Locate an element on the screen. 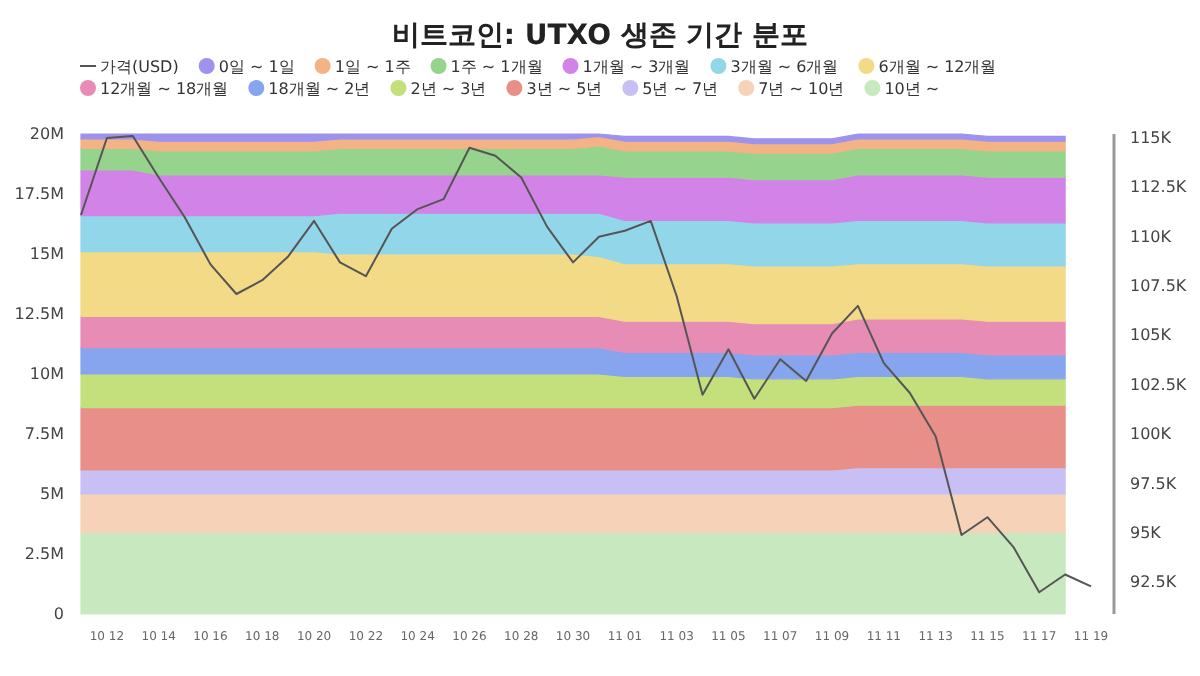 Image resolution: width=1200 pixels, height=676 pixels. y2-tick-label: 97.5K is located at coordinates (1154, 483).